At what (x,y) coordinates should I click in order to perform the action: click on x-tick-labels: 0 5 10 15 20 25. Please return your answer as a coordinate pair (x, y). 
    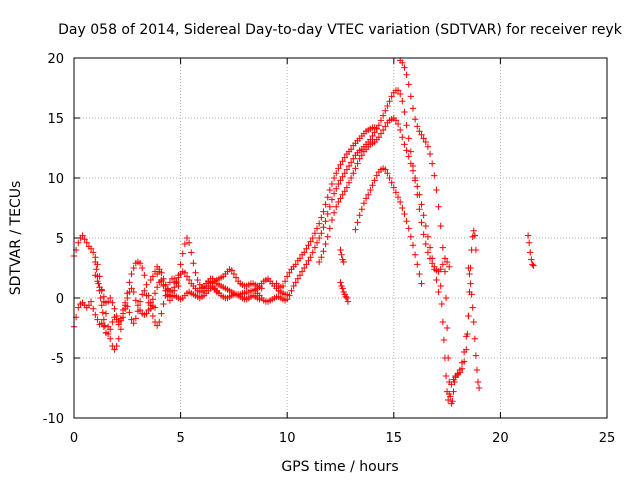
    Looking at the image, I should click on (342, 438).